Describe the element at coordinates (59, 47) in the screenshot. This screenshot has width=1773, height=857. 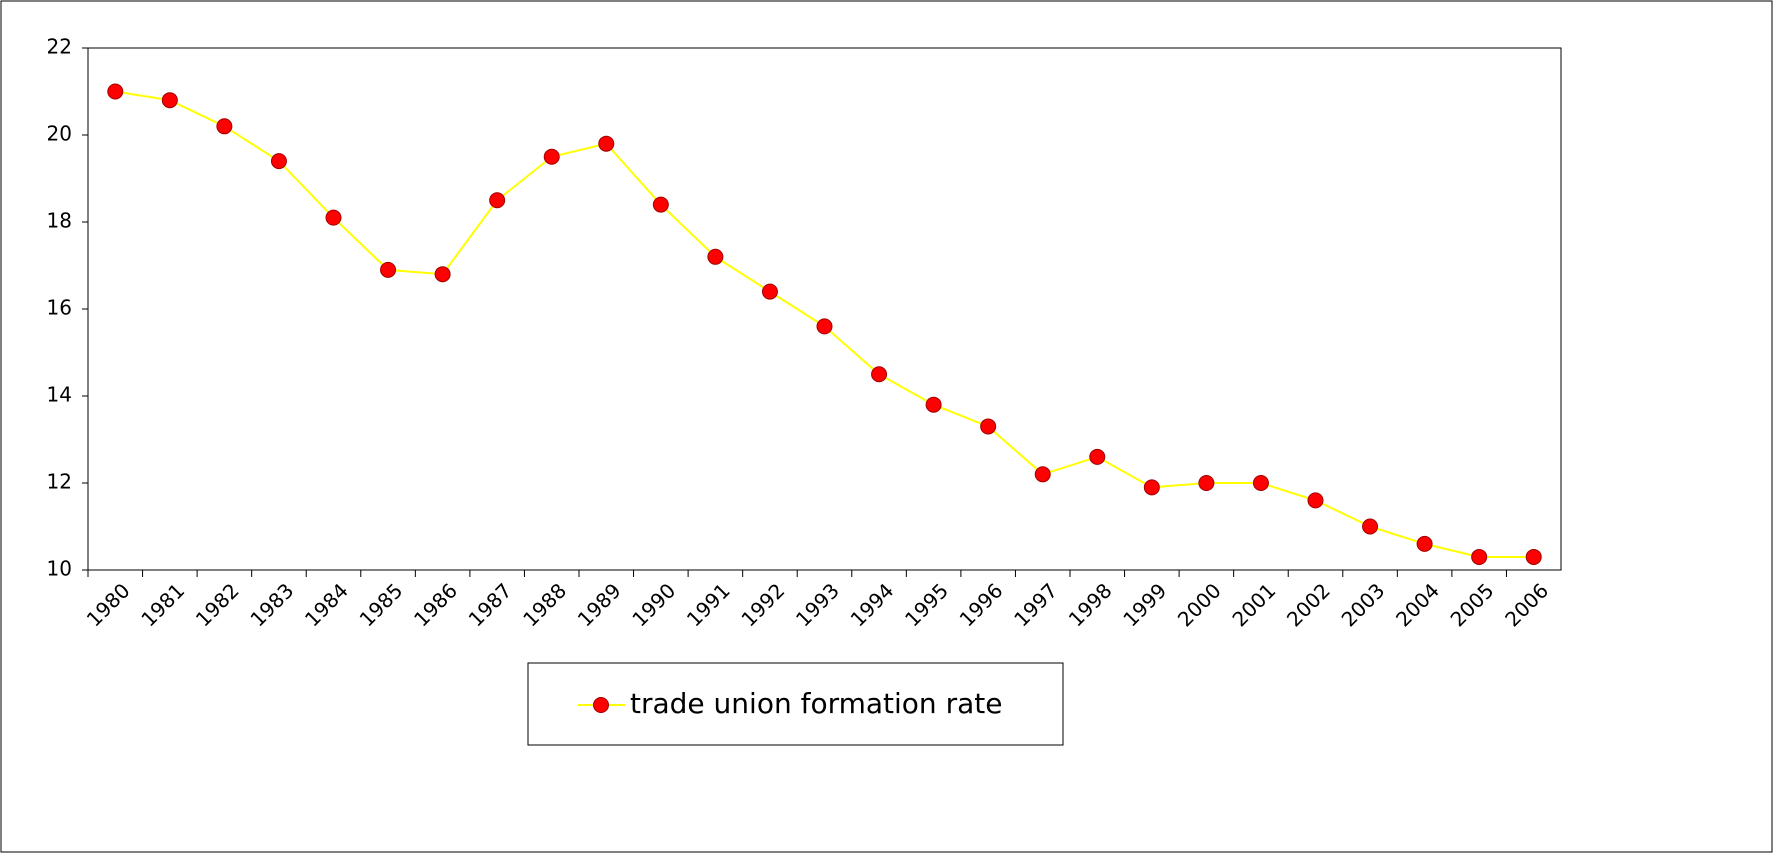
I see `y-tick-label: 22` at that location.